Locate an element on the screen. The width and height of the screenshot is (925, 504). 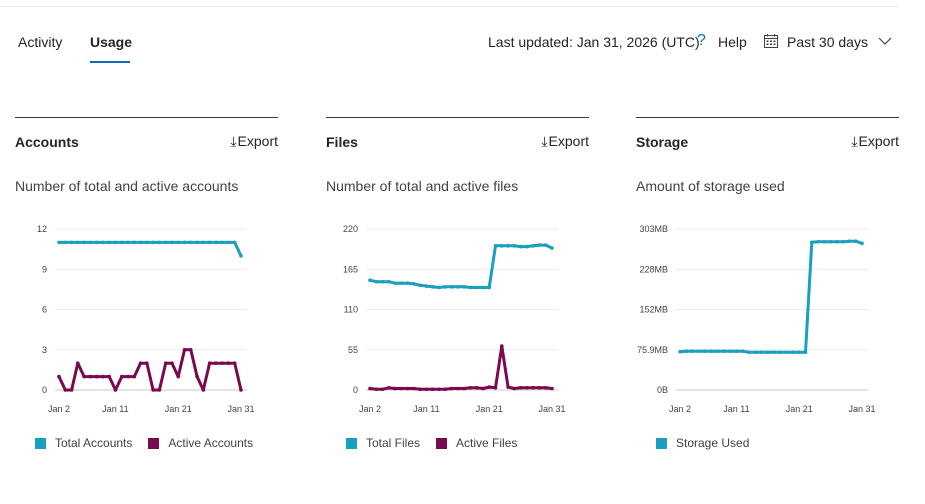
help-link: Help is located at coordinates (732, 42).